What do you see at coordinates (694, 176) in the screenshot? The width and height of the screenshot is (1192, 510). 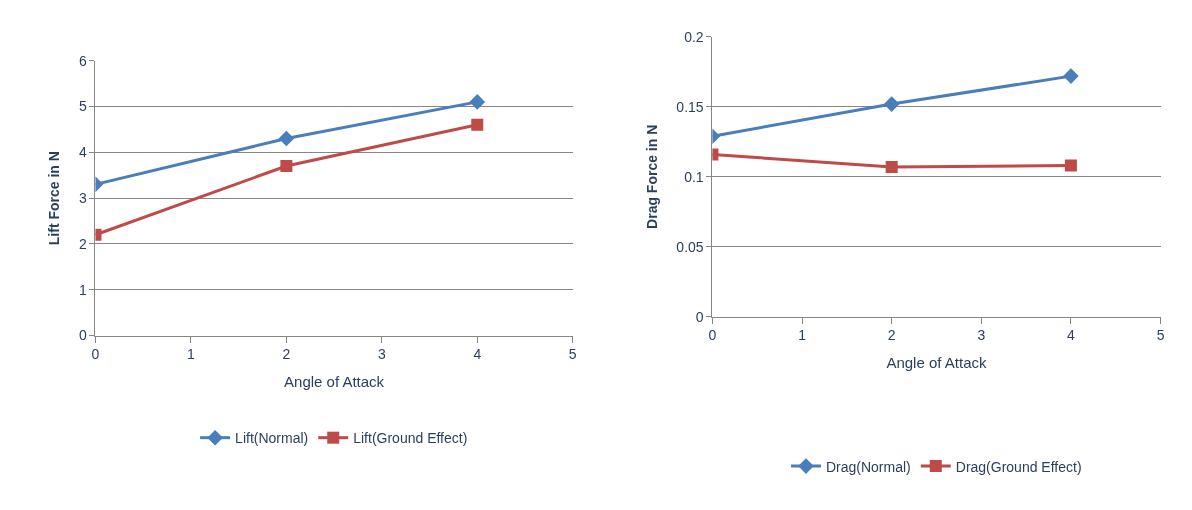 I see `y-tick-label: 0.1` at bounding box center [694, 176].